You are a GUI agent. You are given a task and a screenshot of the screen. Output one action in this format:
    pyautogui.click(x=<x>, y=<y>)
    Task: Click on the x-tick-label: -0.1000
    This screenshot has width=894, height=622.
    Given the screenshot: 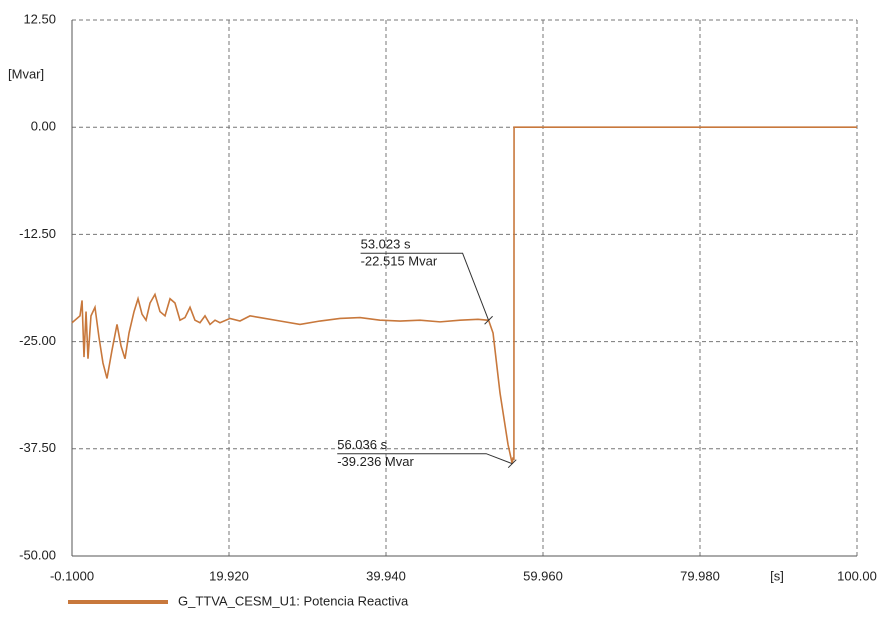 What is the action you would take?
    pyautogui.click(x=72, y=575)
    